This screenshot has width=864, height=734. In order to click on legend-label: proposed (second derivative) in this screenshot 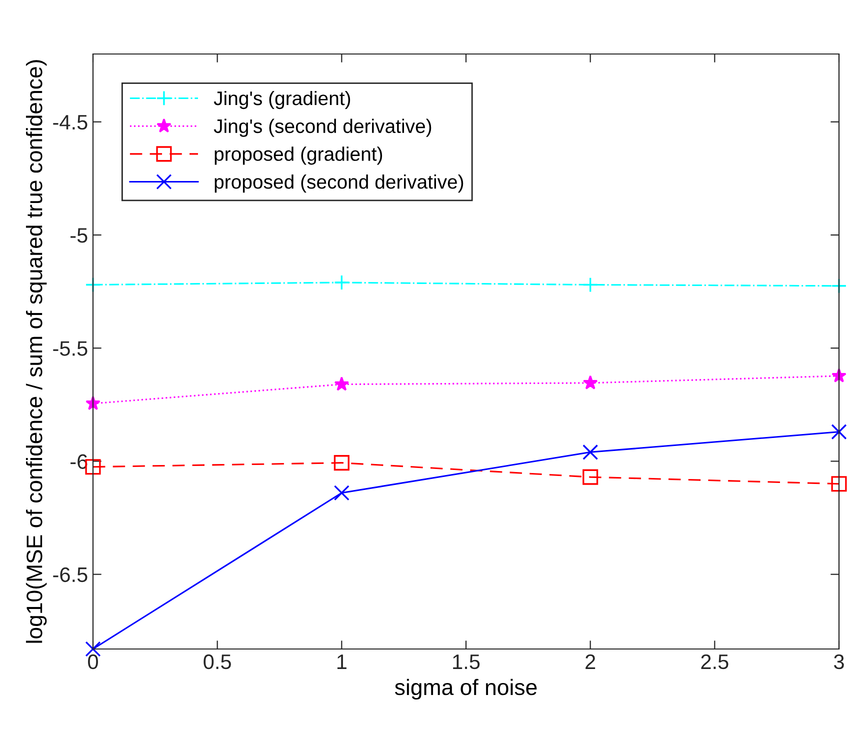, I will do `click(339, 183)`.